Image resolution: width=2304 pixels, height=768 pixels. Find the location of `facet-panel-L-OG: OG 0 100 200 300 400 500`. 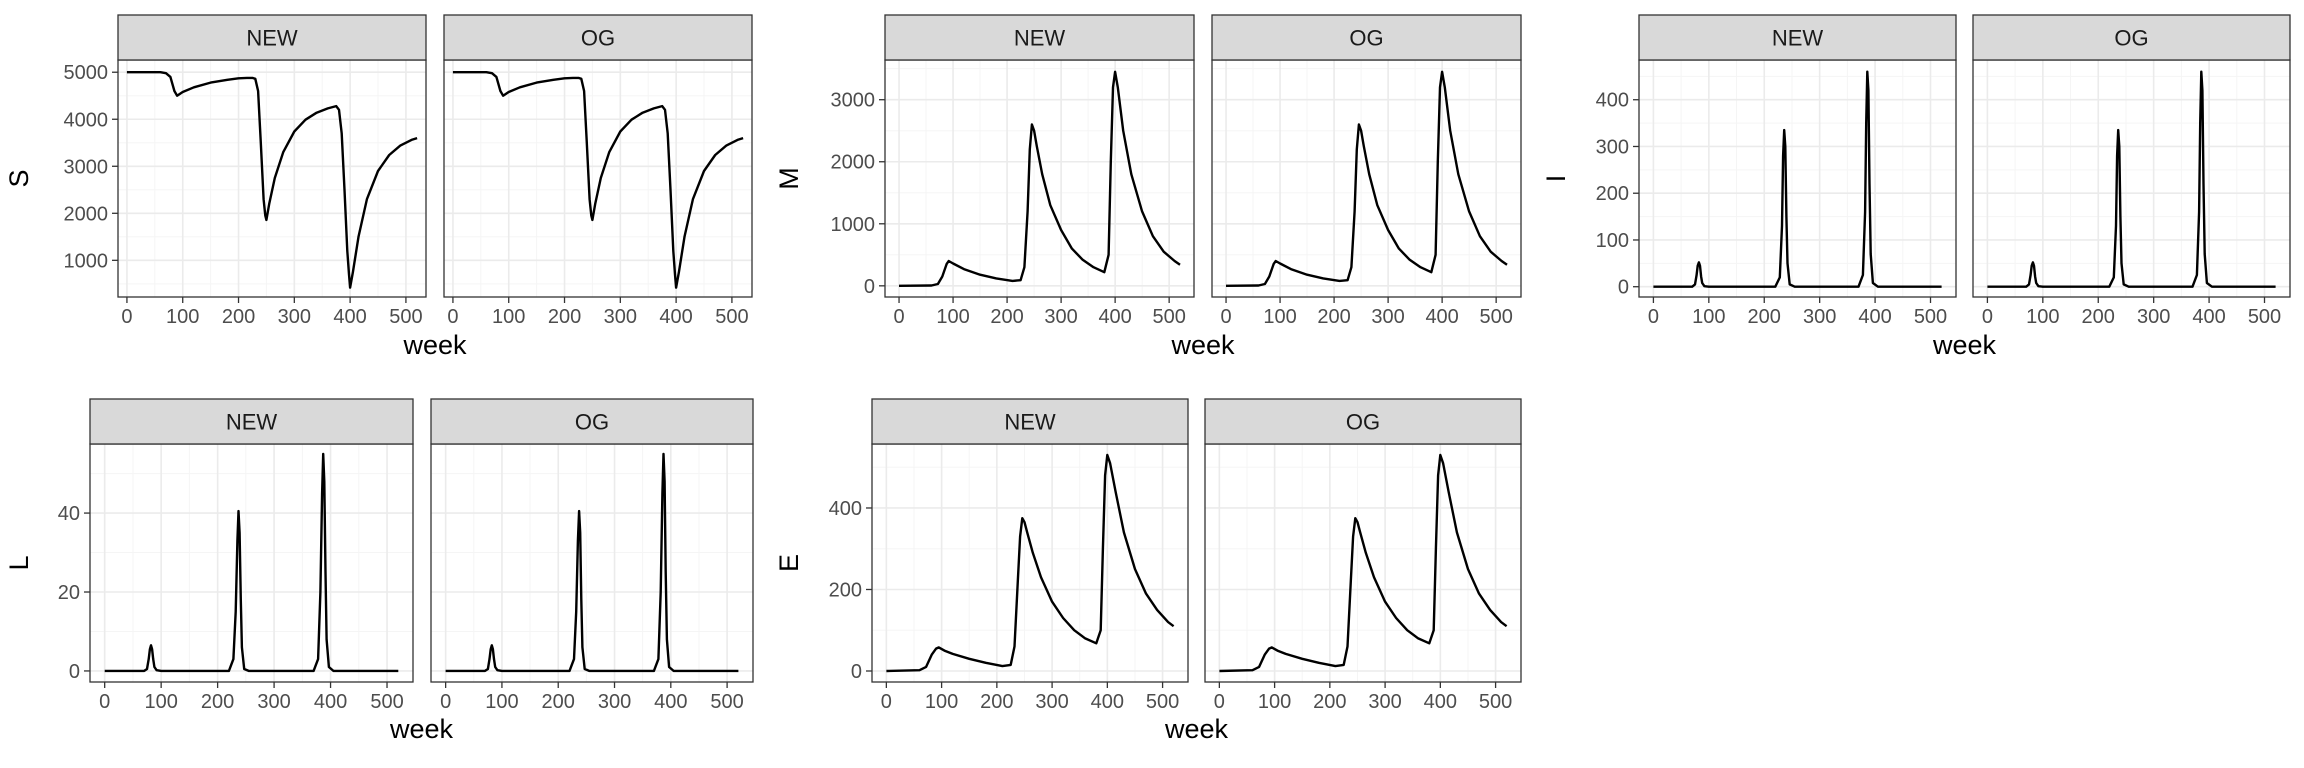

facet-panel-L-OG: OG 0 100 200 300 400 500 is located at coordinates (592, 555).